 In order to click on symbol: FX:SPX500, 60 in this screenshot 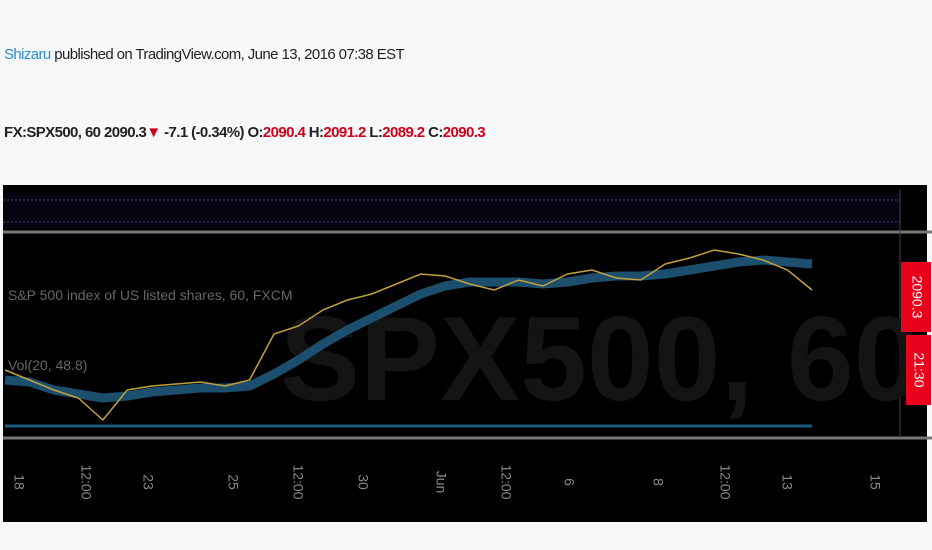, I will do `click(52, 132)`.